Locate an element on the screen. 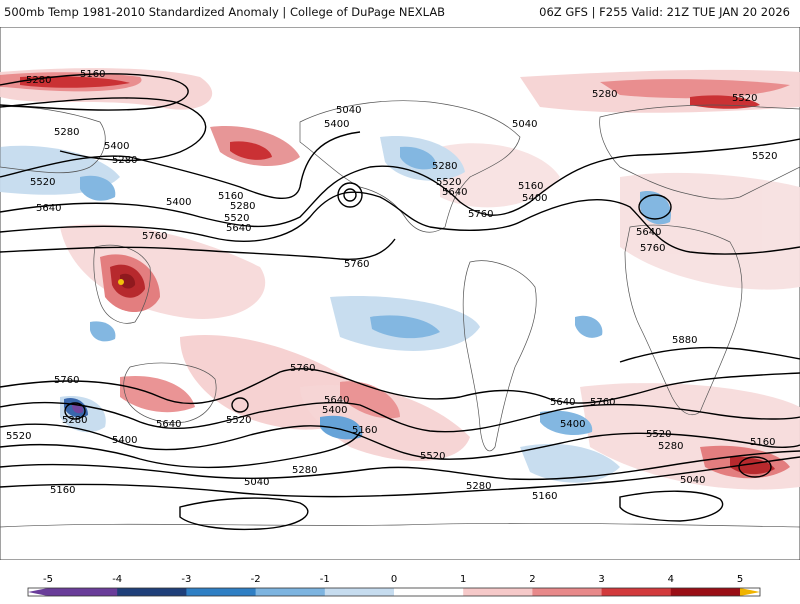 This screenshot has width=800, height=604. colorbar-tick-label: 0 is located at coordinates (394, 579).